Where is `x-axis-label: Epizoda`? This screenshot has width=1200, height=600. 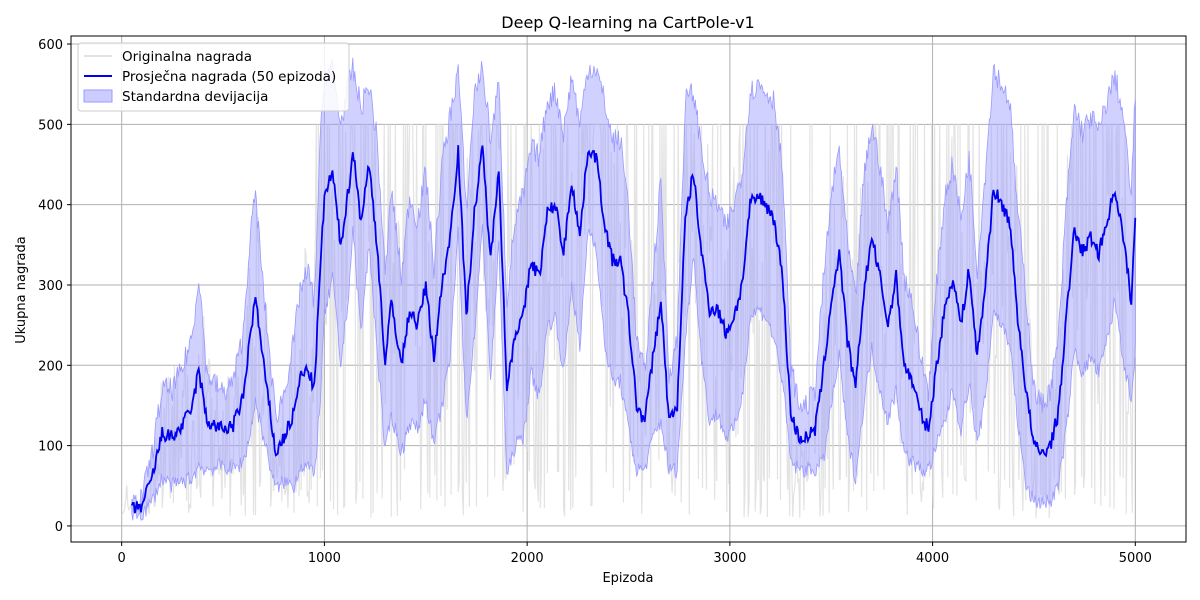
x-axis-label: Epizoda is located at coordinates (627, 578).